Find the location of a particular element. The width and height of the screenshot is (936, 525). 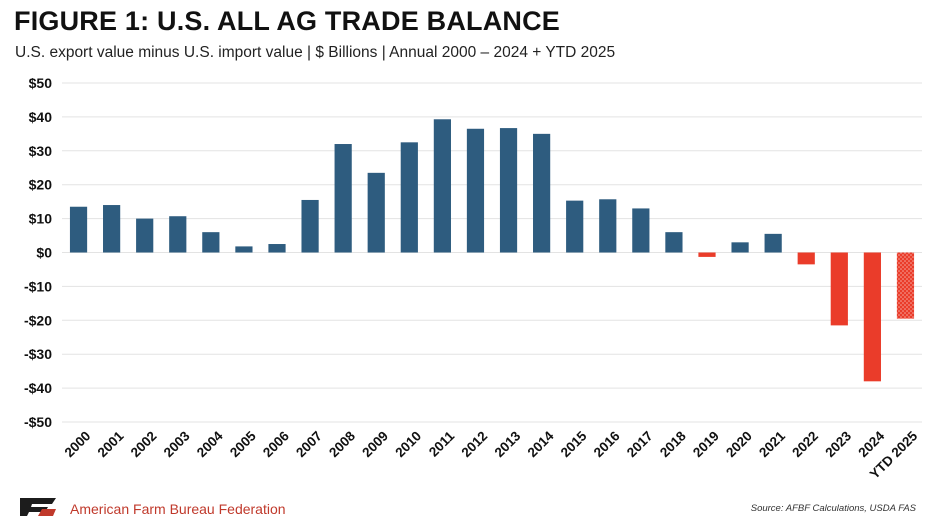

y-tick-label: -$50 is located at coordinates (38, 422).